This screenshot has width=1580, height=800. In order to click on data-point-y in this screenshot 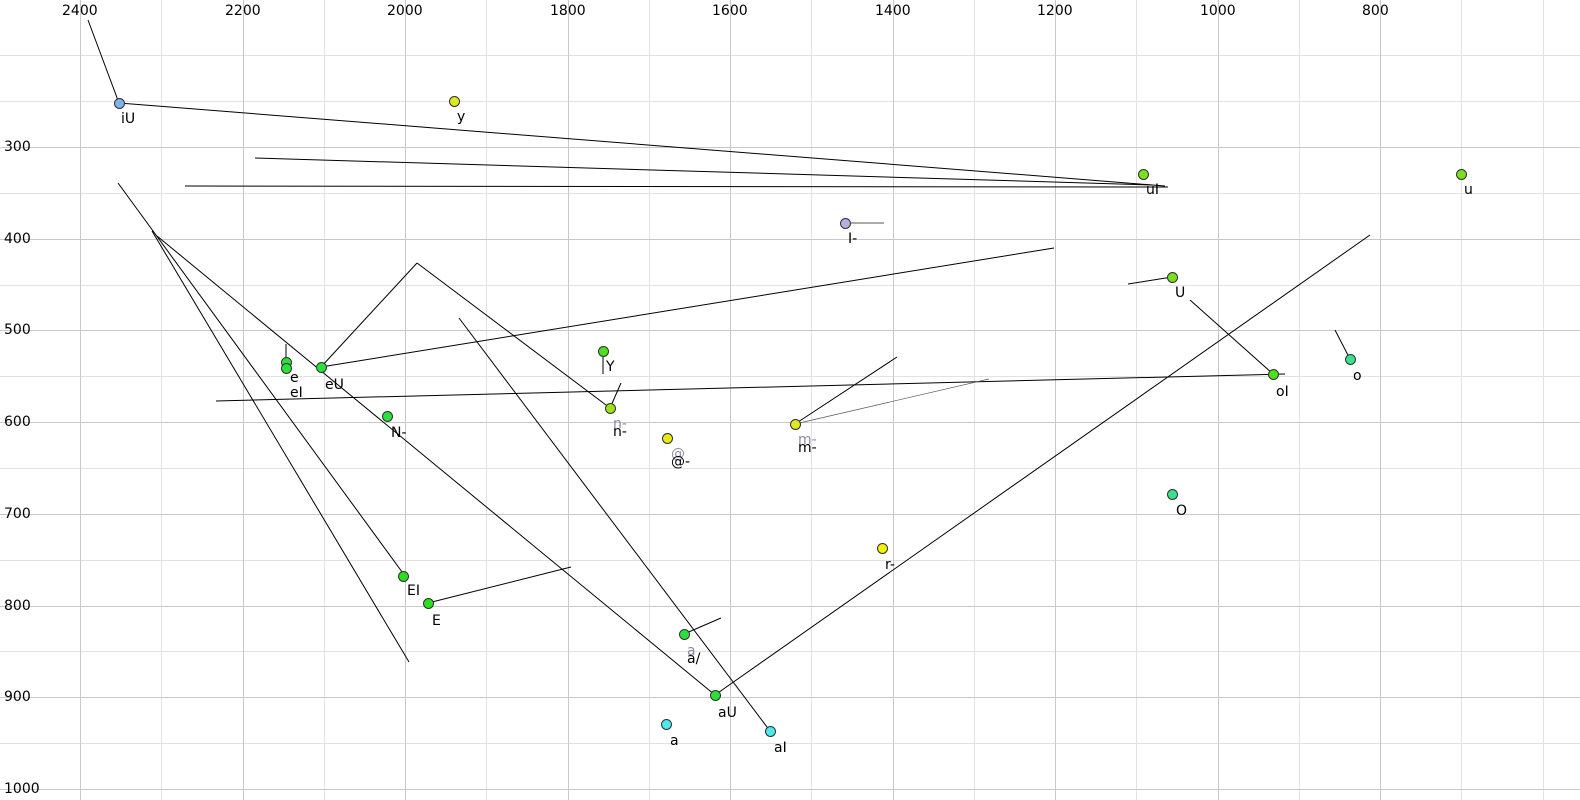, I will do `click(454, 101)`.